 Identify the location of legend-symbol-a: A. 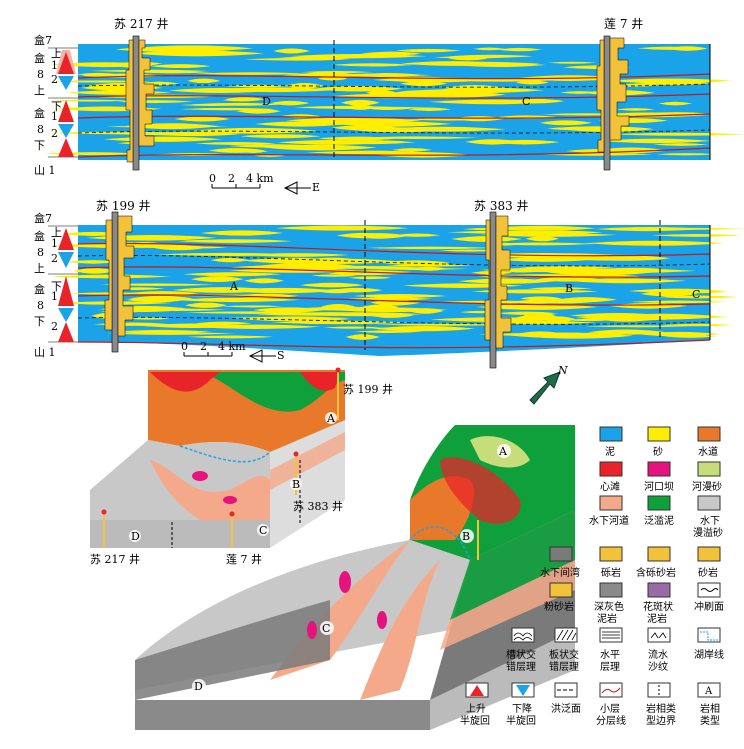
(708, 691).